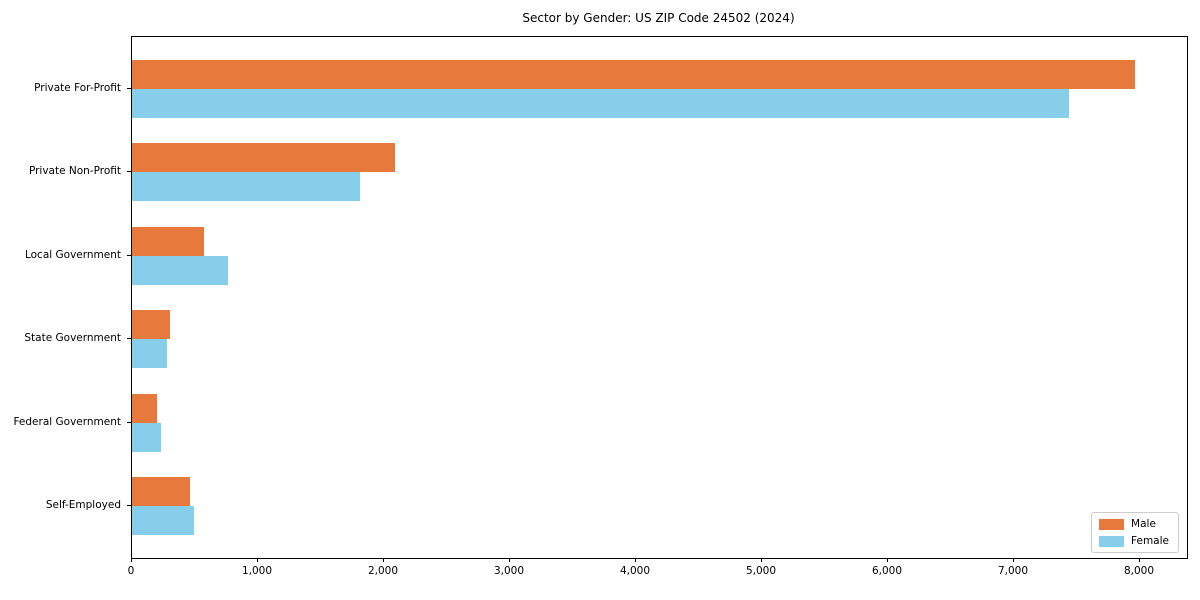  What do you see at coordinates (1135, 532) in the screenshot?
I see `legend: Male Female` at bounding box center [1135, 532].